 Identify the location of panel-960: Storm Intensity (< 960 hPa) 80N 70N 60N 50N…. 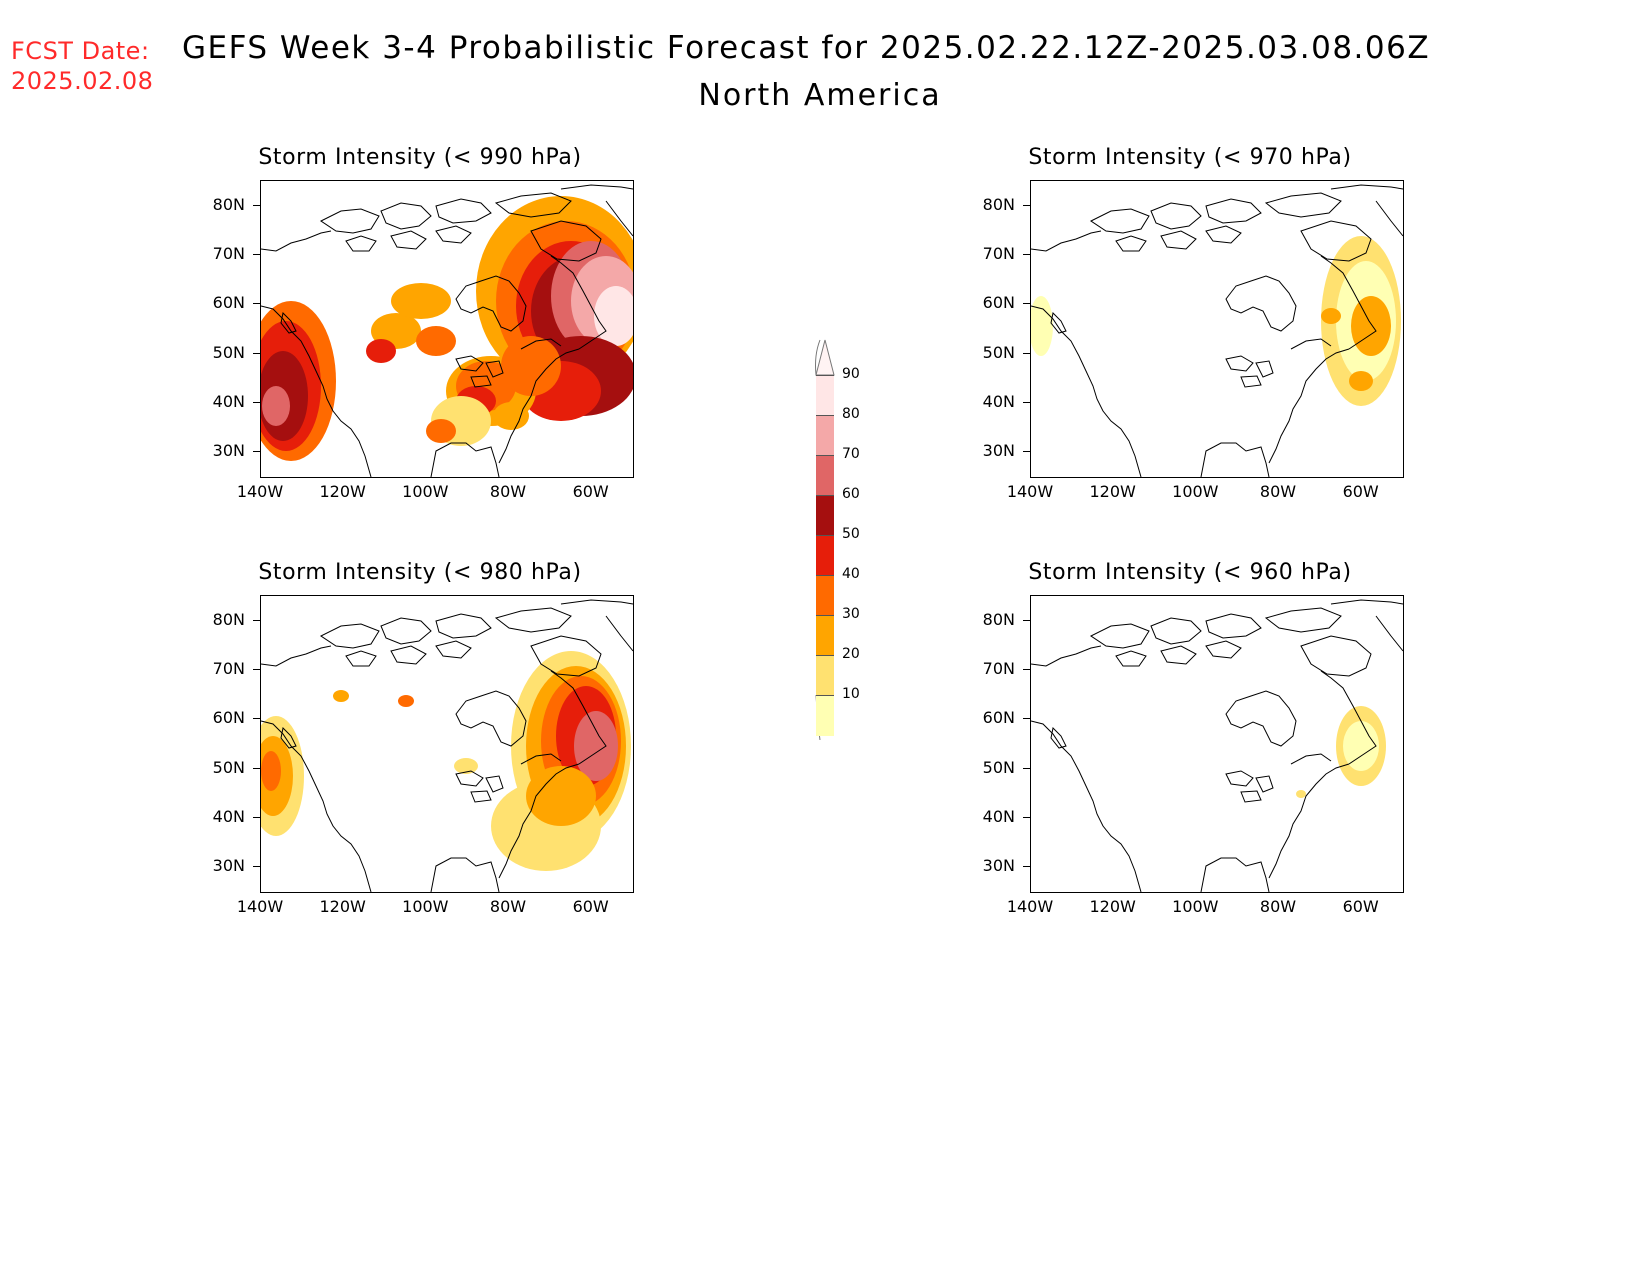
(1190, 760).